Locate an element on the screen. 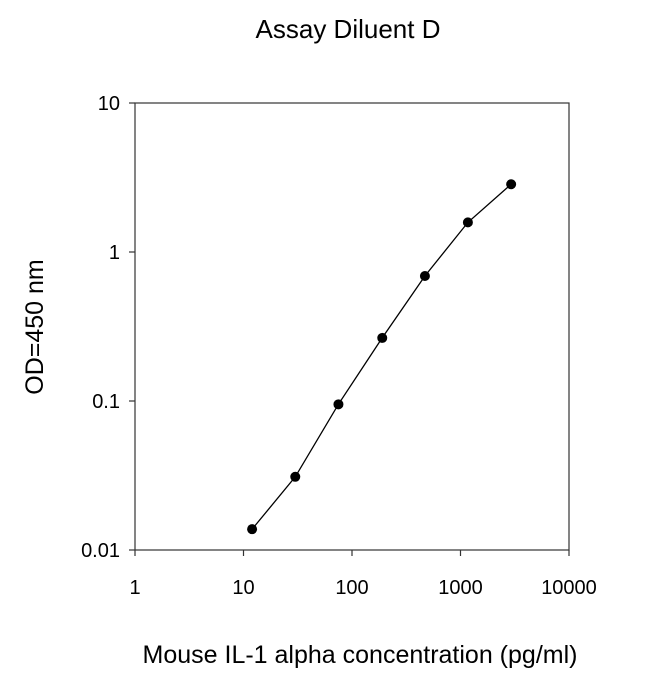  x-tick-label: 1 is located at coordinates (134, 588).